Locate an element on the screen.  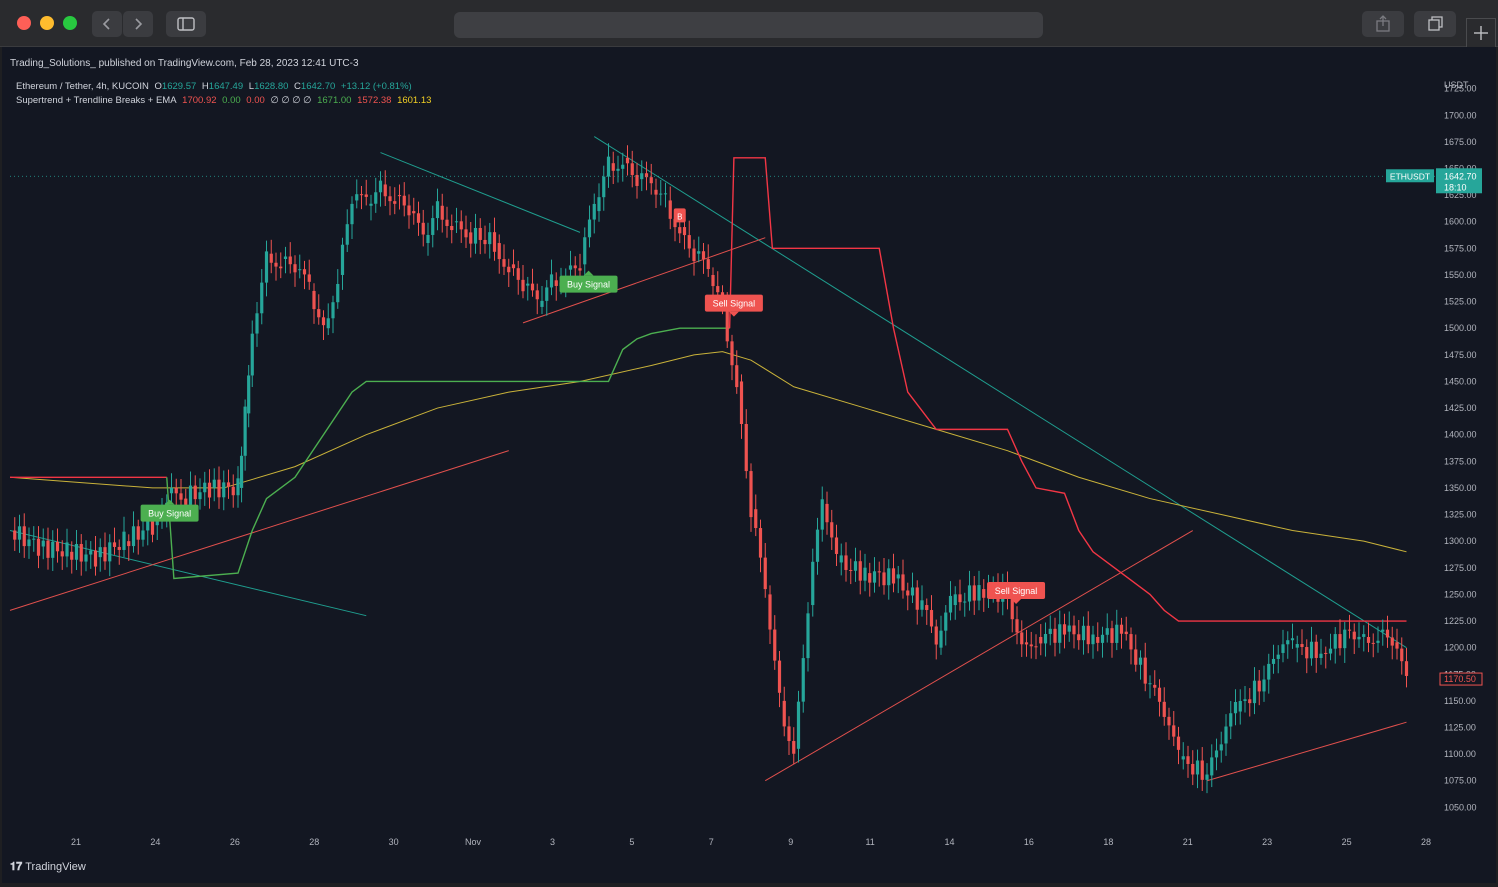
brand-name: TradingView is located at coordinates (55, 867).